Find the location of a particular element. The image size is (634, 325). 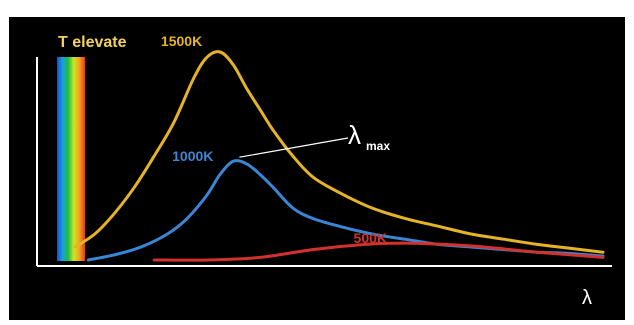

series-line-500k is located at coordinates (378, 251).